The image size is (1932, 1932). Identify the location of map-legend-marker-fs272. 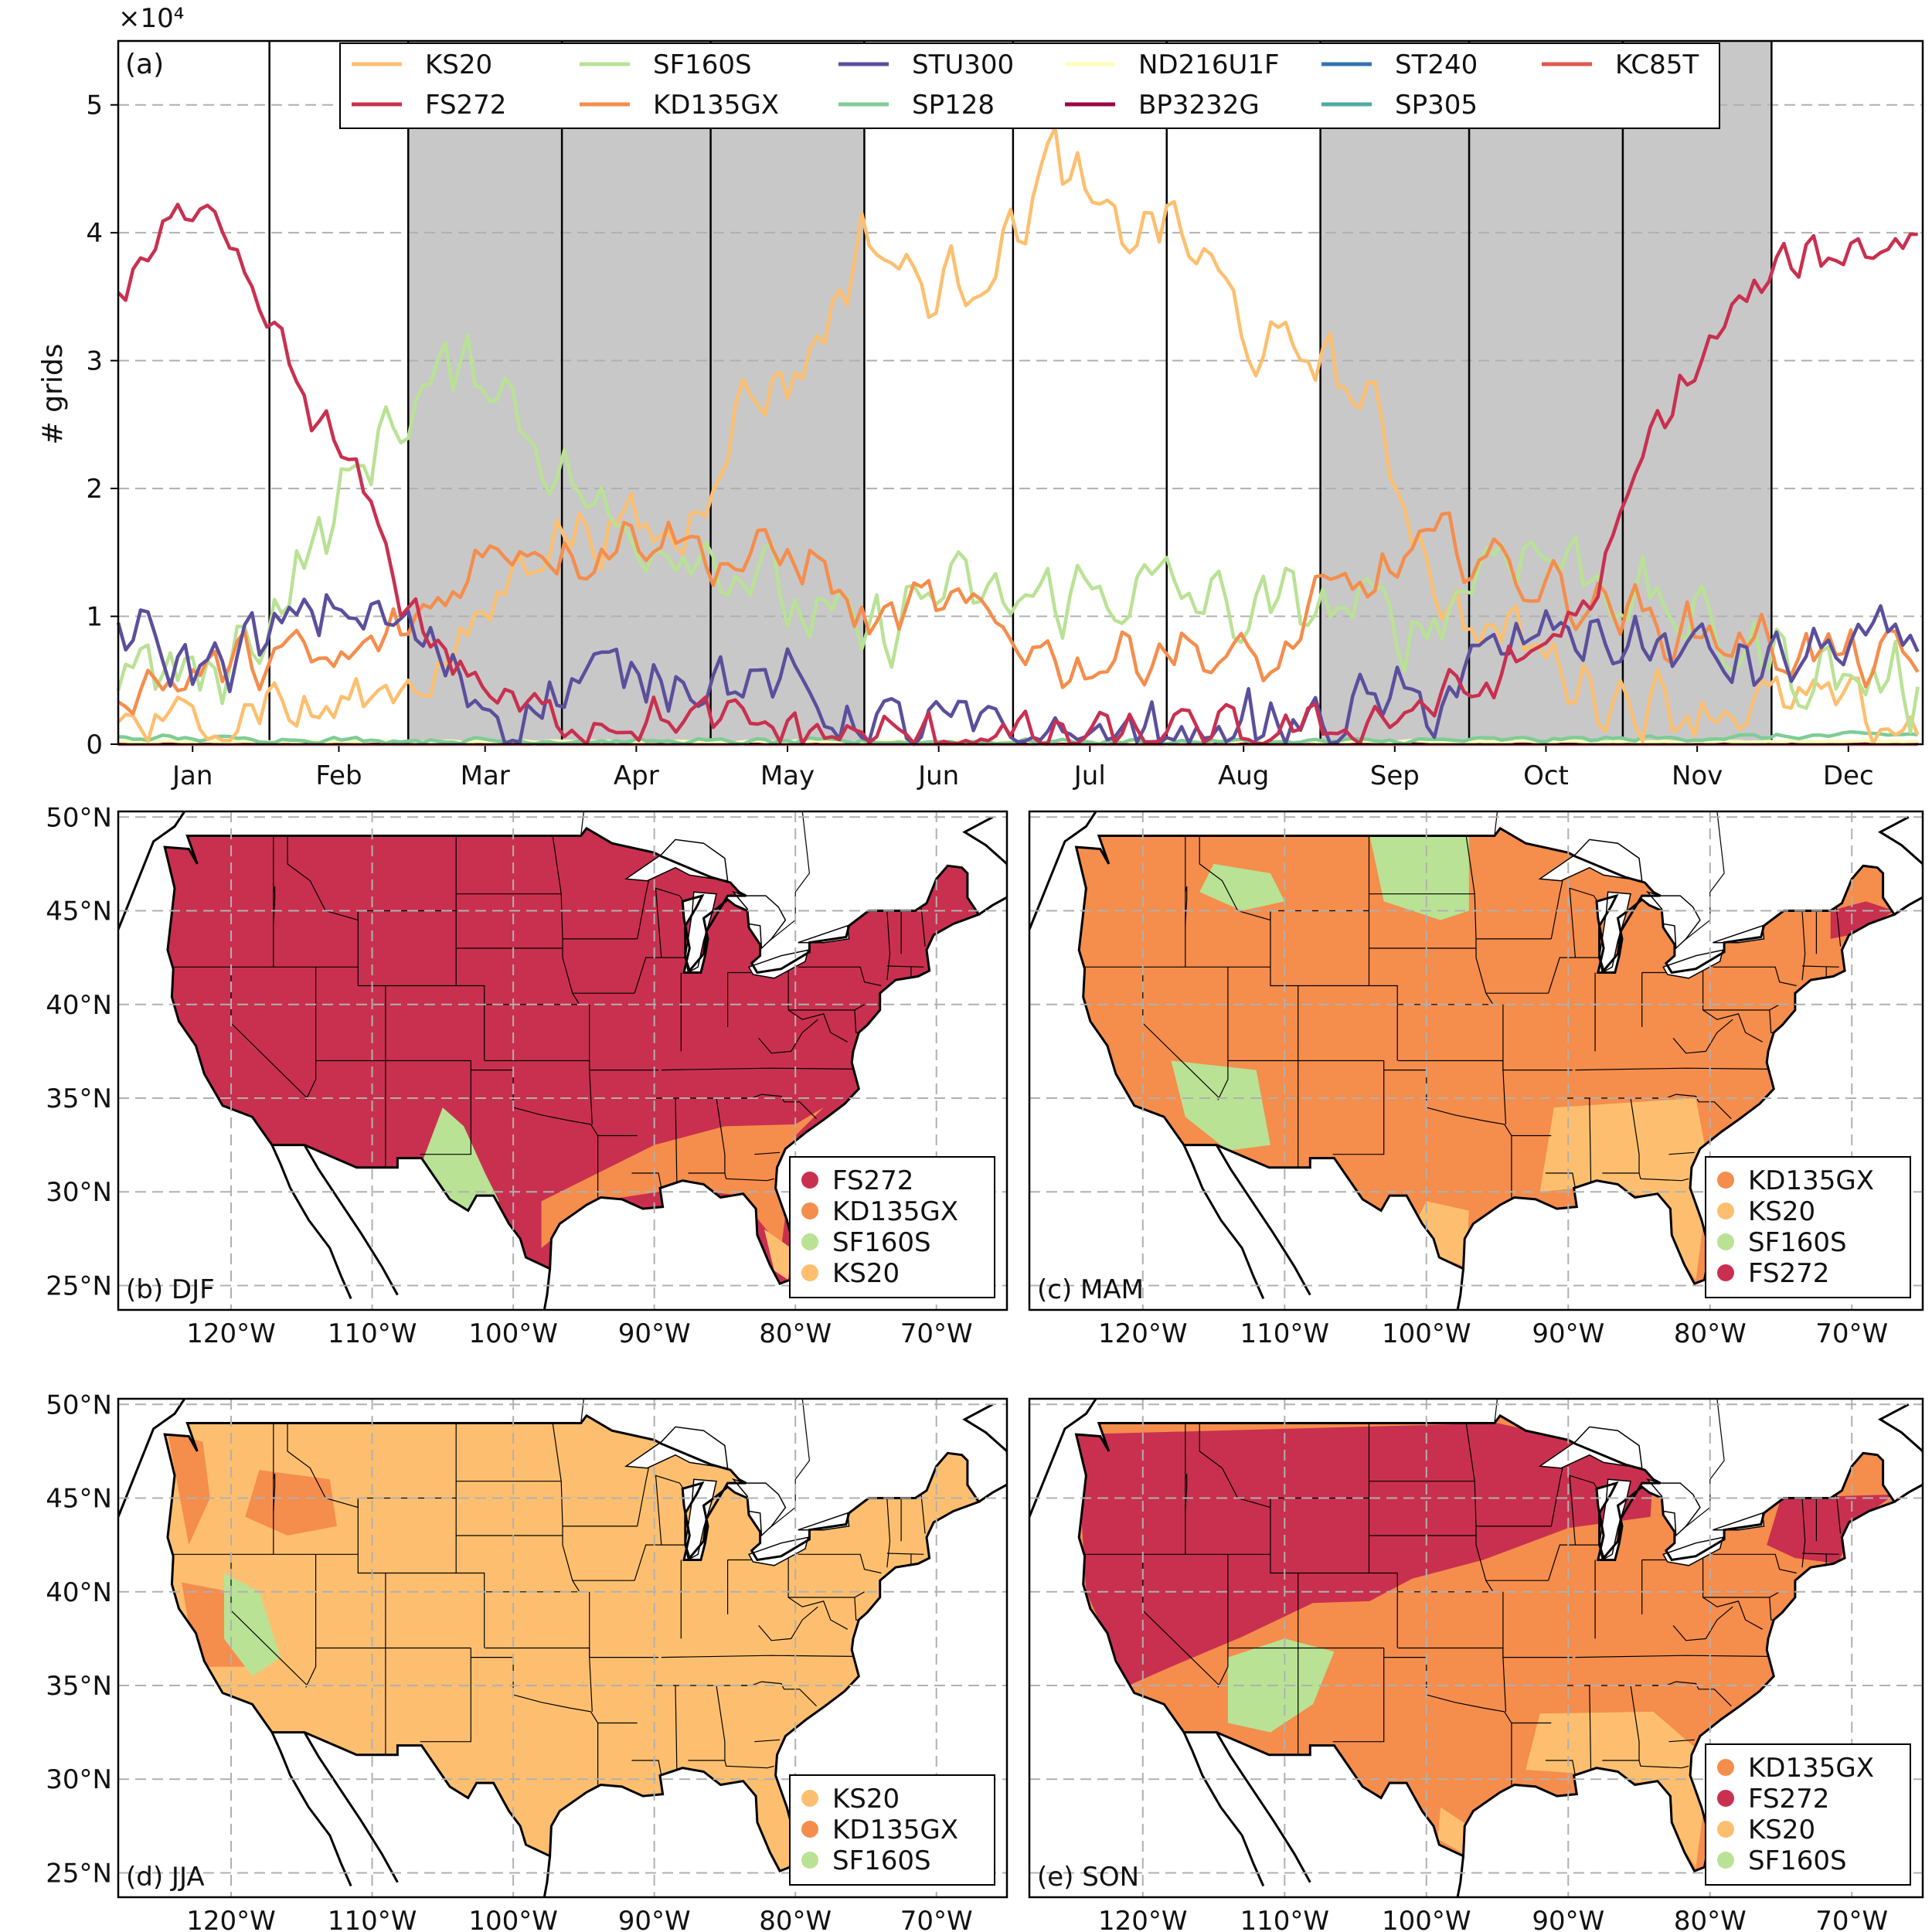
(1726, 1272).